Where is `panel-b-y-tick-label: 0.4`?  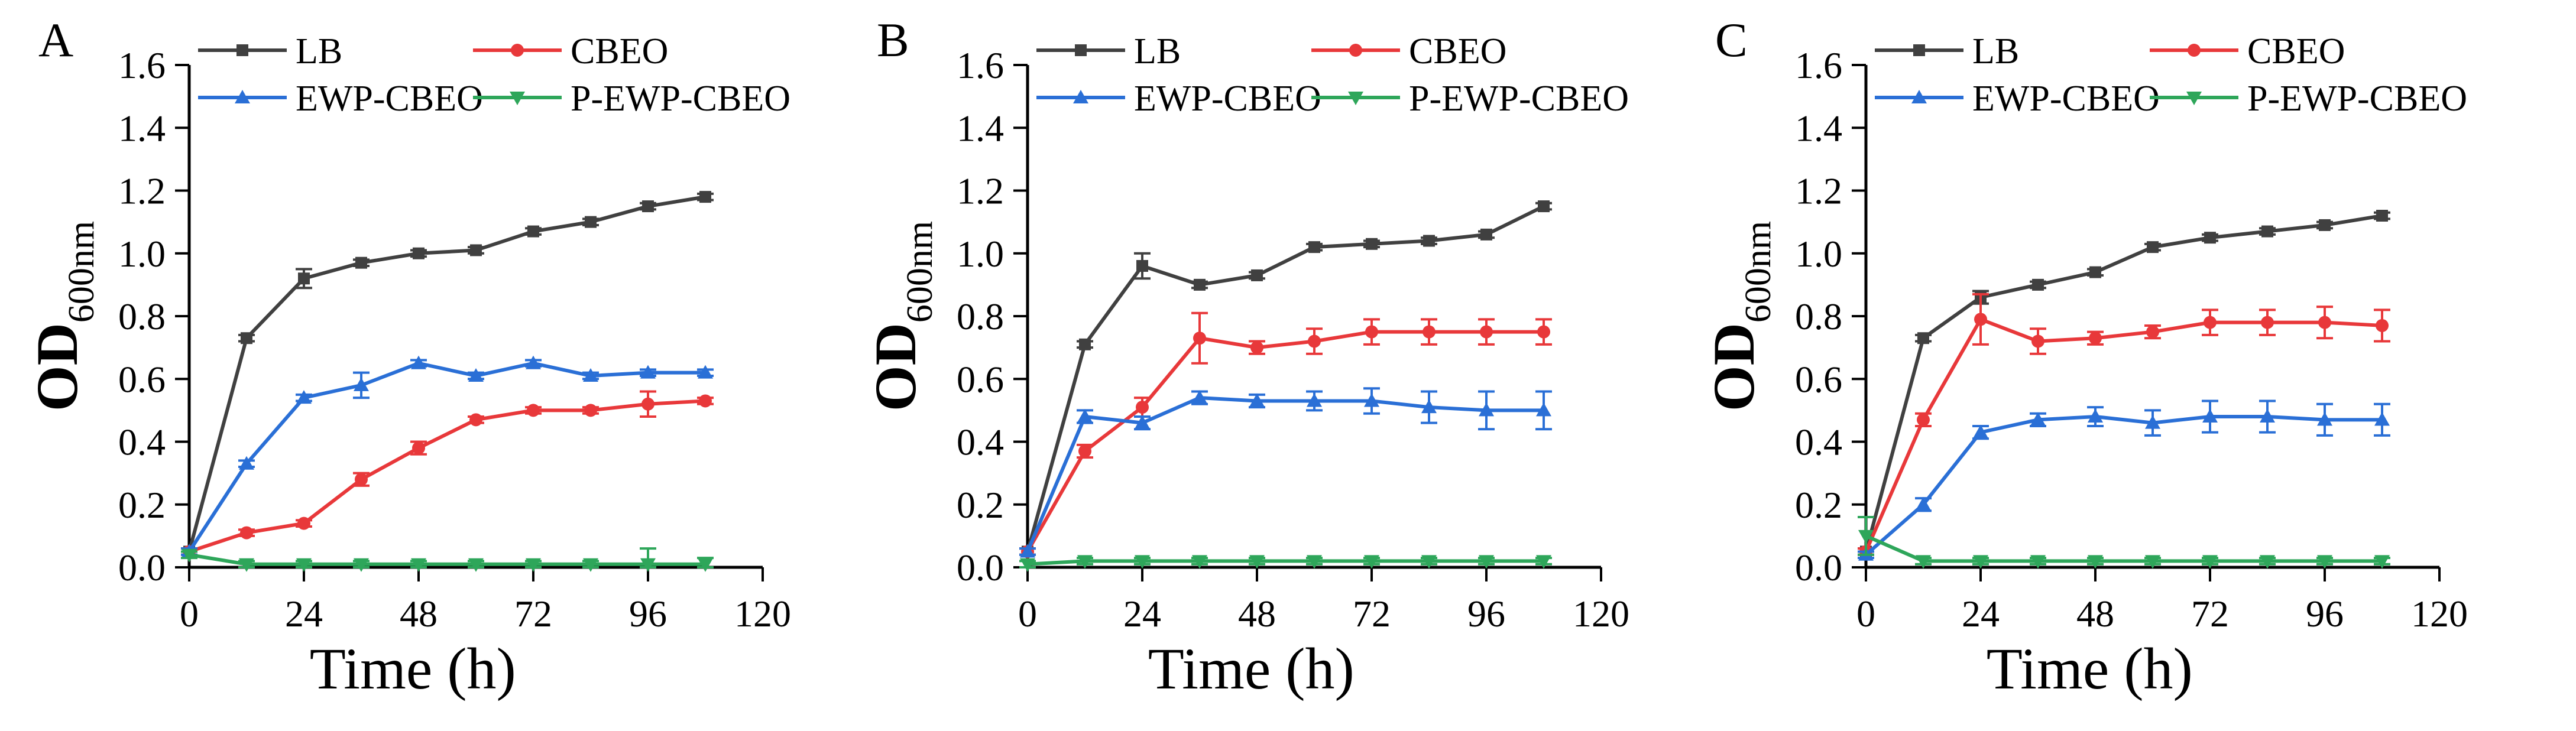 panel-b-y-tick-label: 0.4 is located at coordinates (980, 442).